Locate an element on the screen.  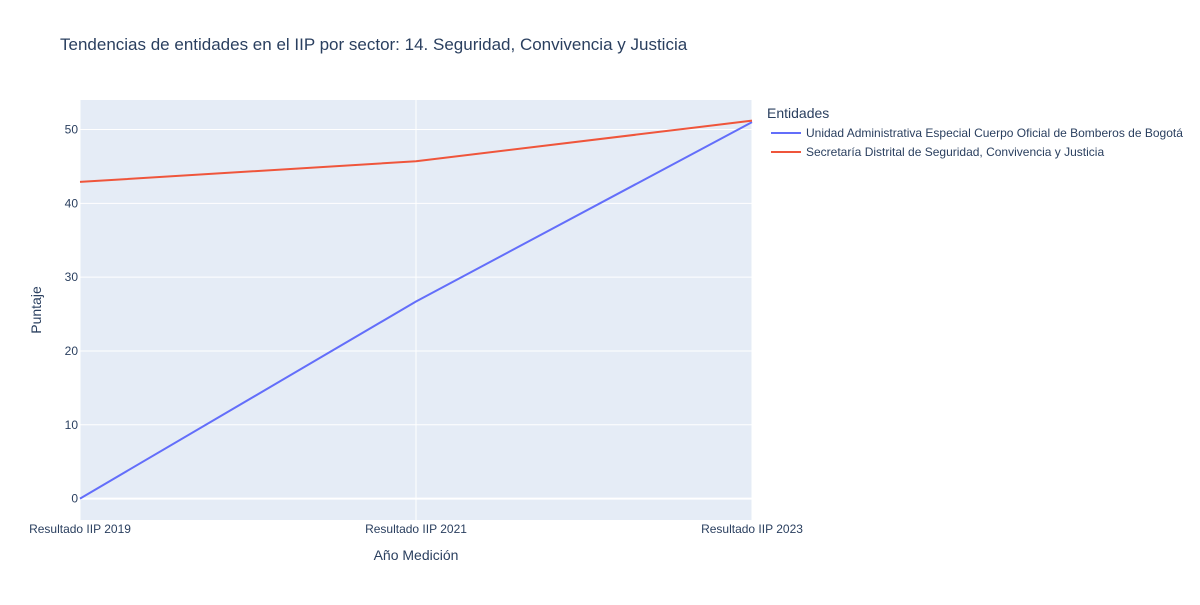
y-tick-label: 0 is located at coordinates (74, 499).